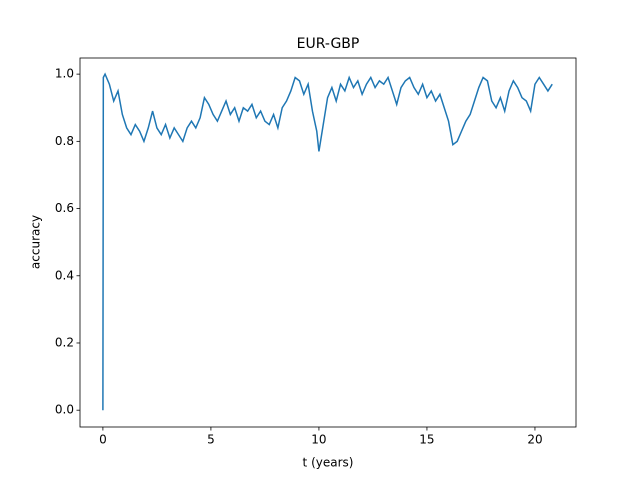 The image size is (640, 480). I want to click on x-tick-label: 20, so click(534, 440).